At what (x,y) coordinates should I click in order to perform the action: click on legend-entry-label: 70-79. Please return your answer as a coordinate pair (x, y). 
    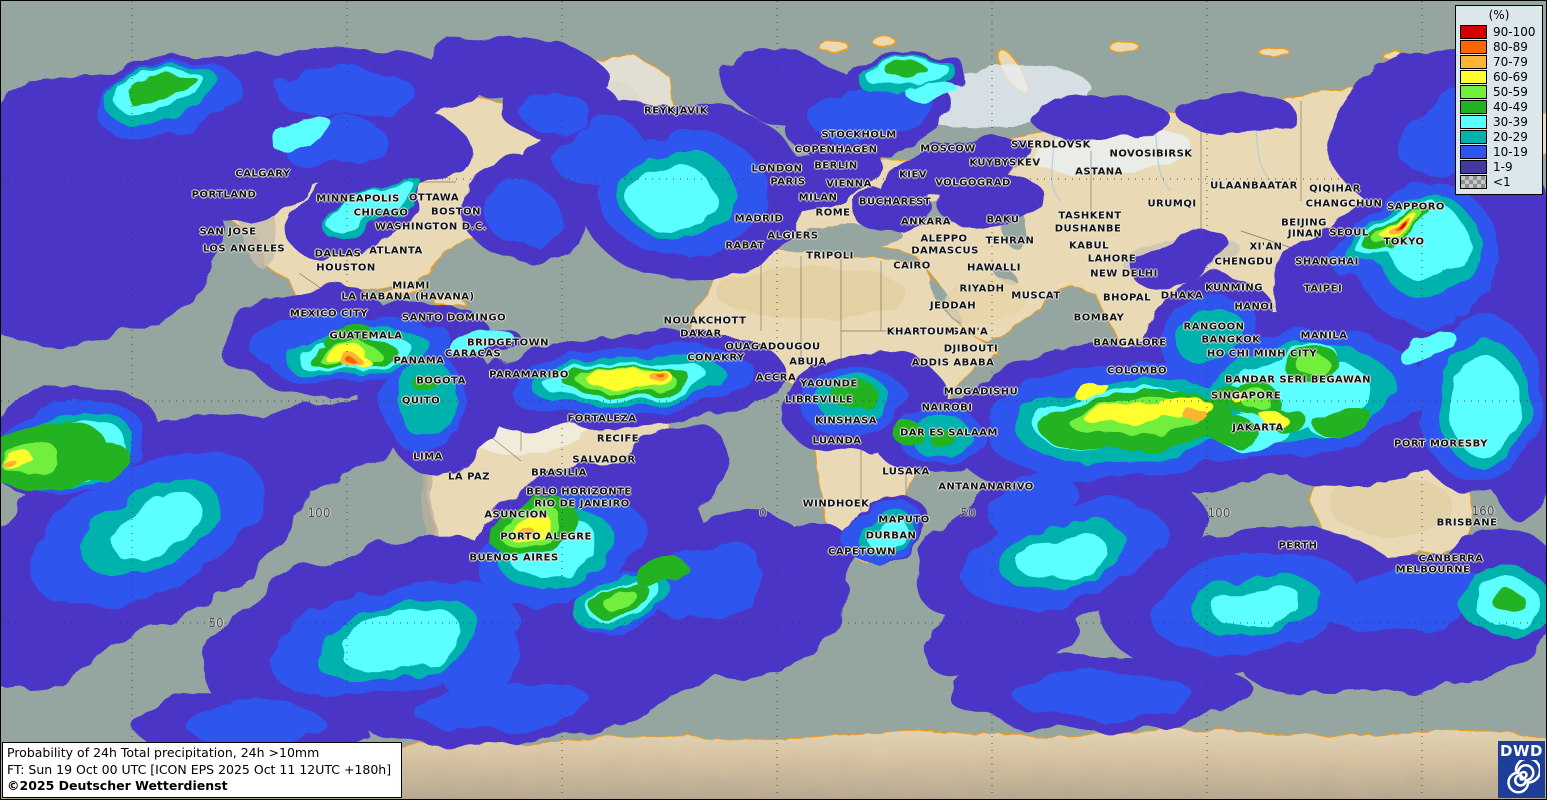
    Looking at the image, I should click on (1510, 62).